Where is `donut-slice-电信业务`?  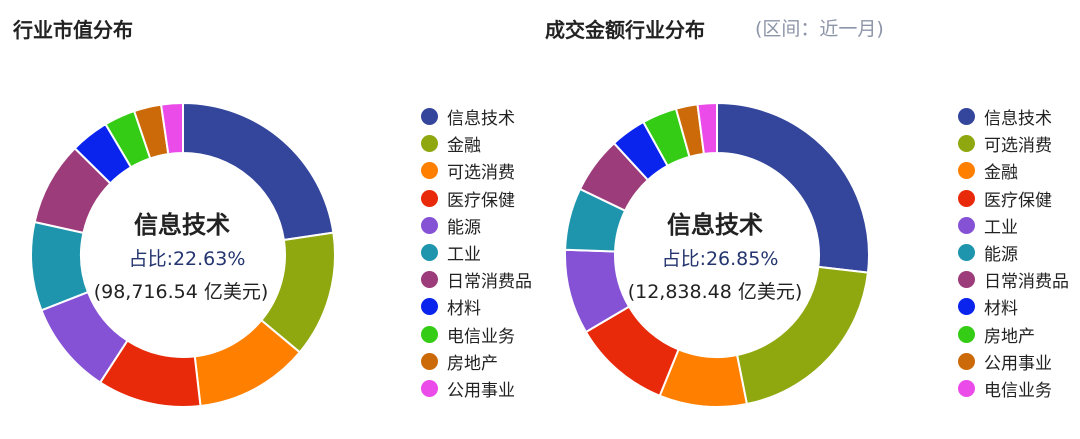
donut-slice-电信业务 is located at coordinates (707, 128).